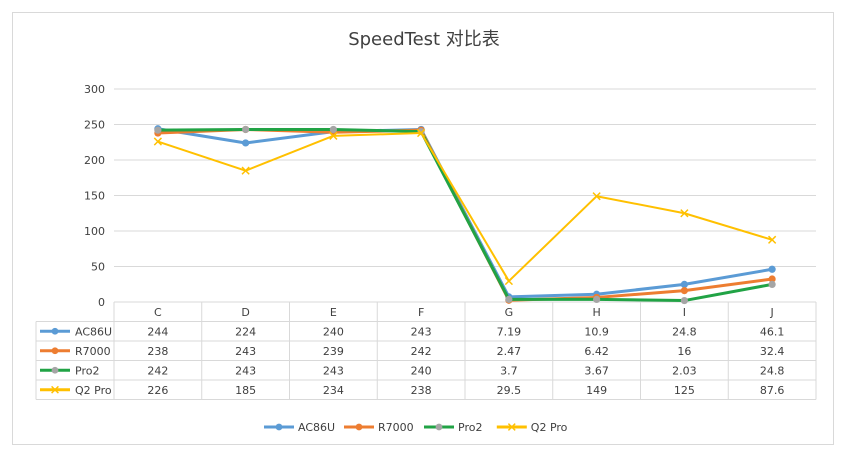 This screenshot has width=849, height=467. What do you see at coordinates (684, 370) in the screenshot?
I see `table-cell-value: 2.03` at bounding box center [684, 370].